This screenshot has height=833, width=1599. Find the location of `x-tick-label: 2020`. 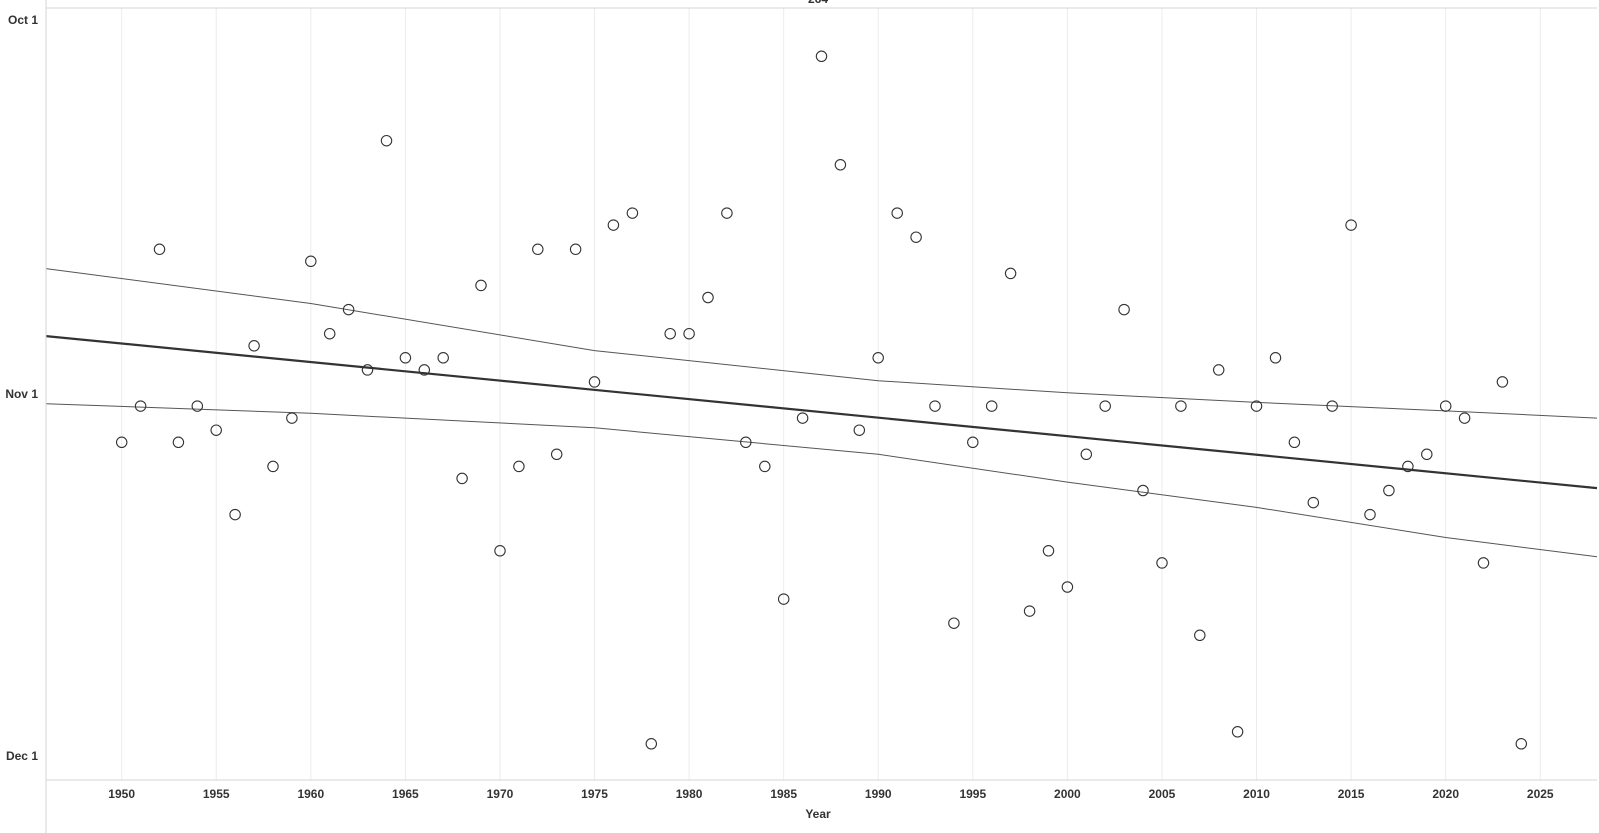

x-tick-label: 2020 is located at coordinates (1445, 794).